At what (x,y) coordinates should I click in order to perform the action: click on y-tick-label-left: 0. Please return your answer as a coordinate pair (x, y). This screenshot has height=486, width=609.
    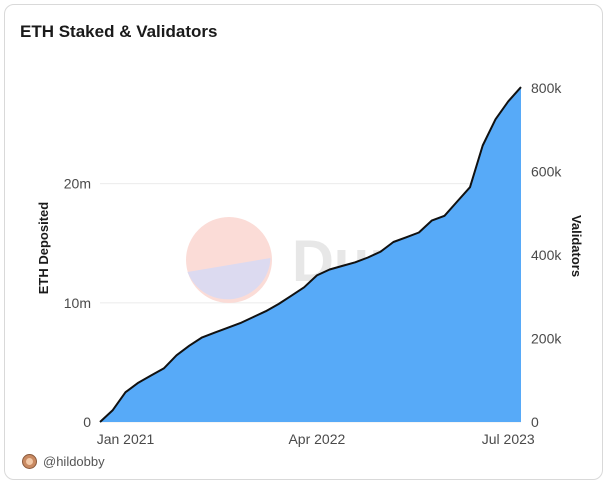
    Looking at the image, I should click on (87, 422).